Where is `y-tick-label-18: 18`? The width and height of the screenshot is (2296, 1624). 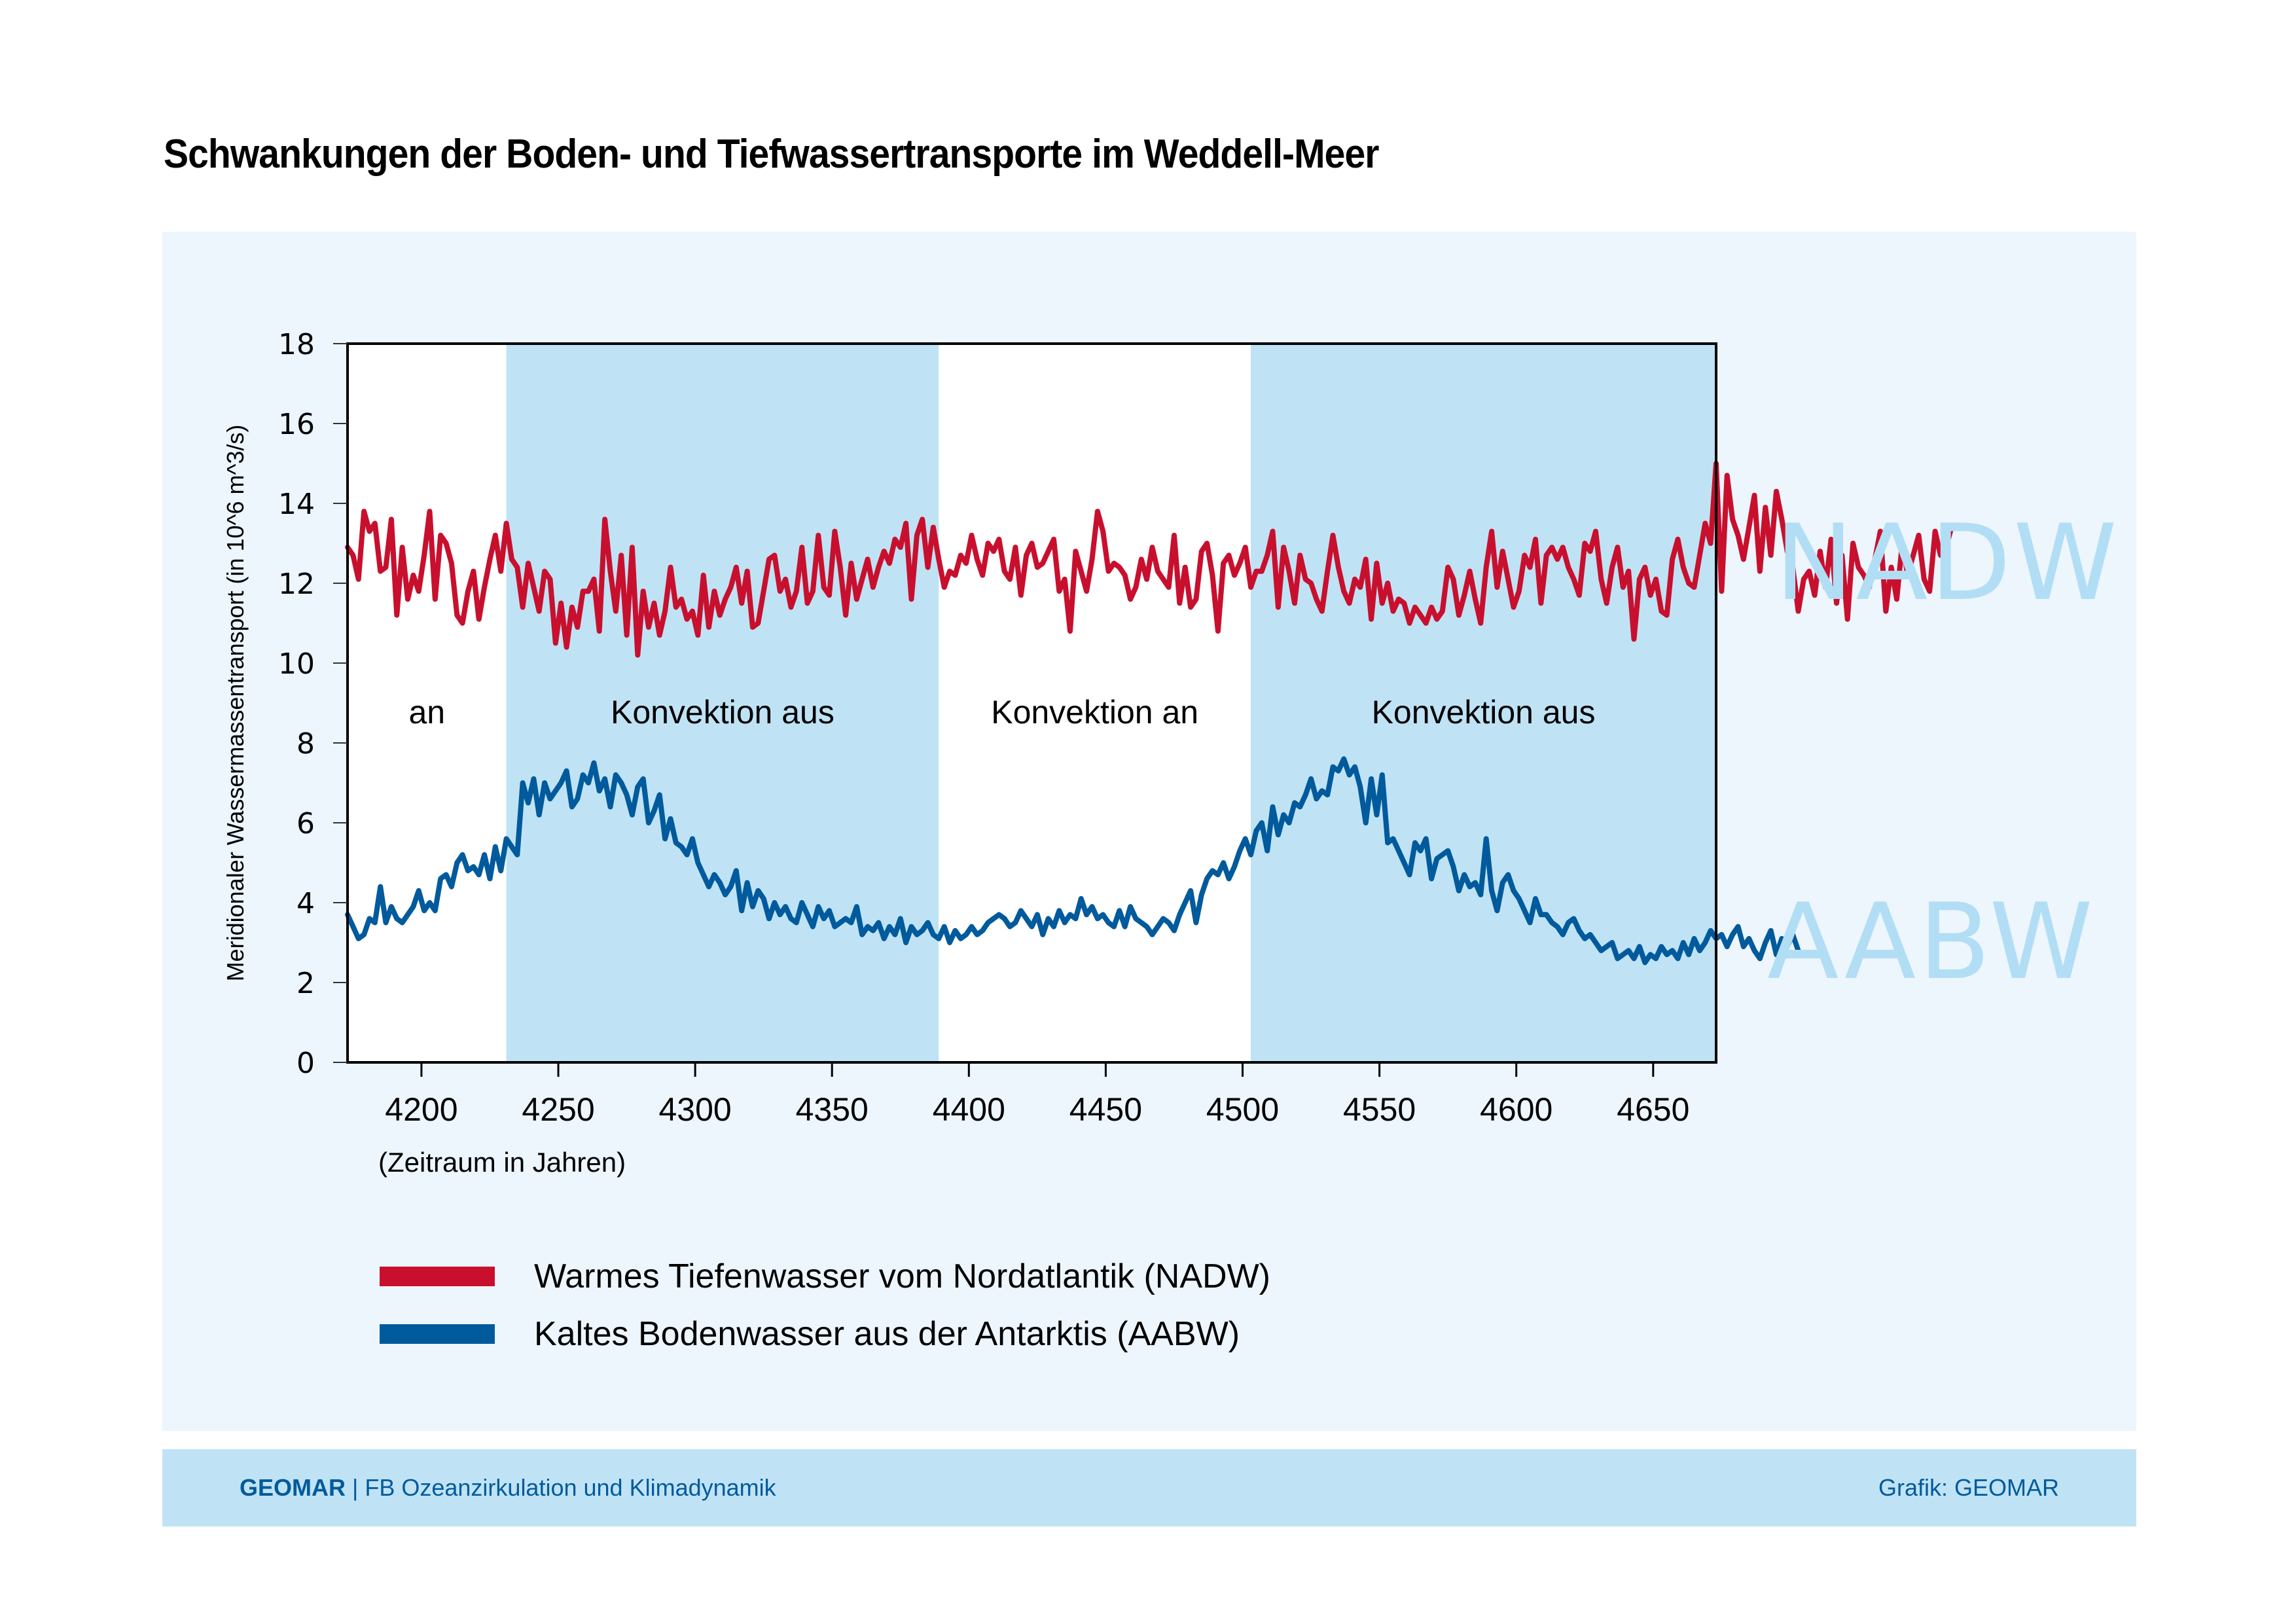
y-tick-label-18: 18 is located at coordinates (296, 344).